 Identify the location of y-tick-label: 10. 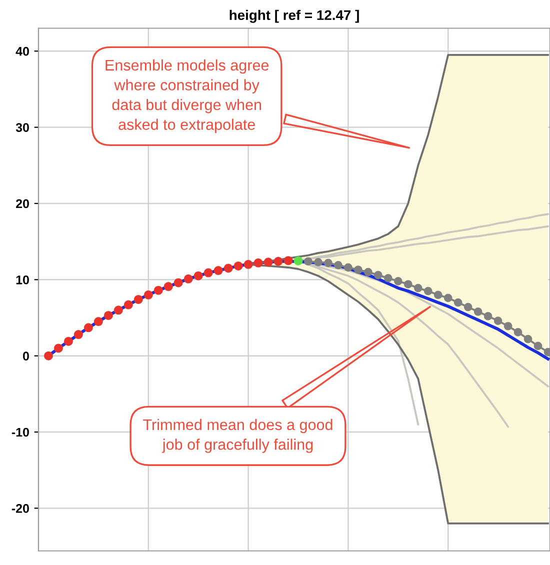
(22, 279).